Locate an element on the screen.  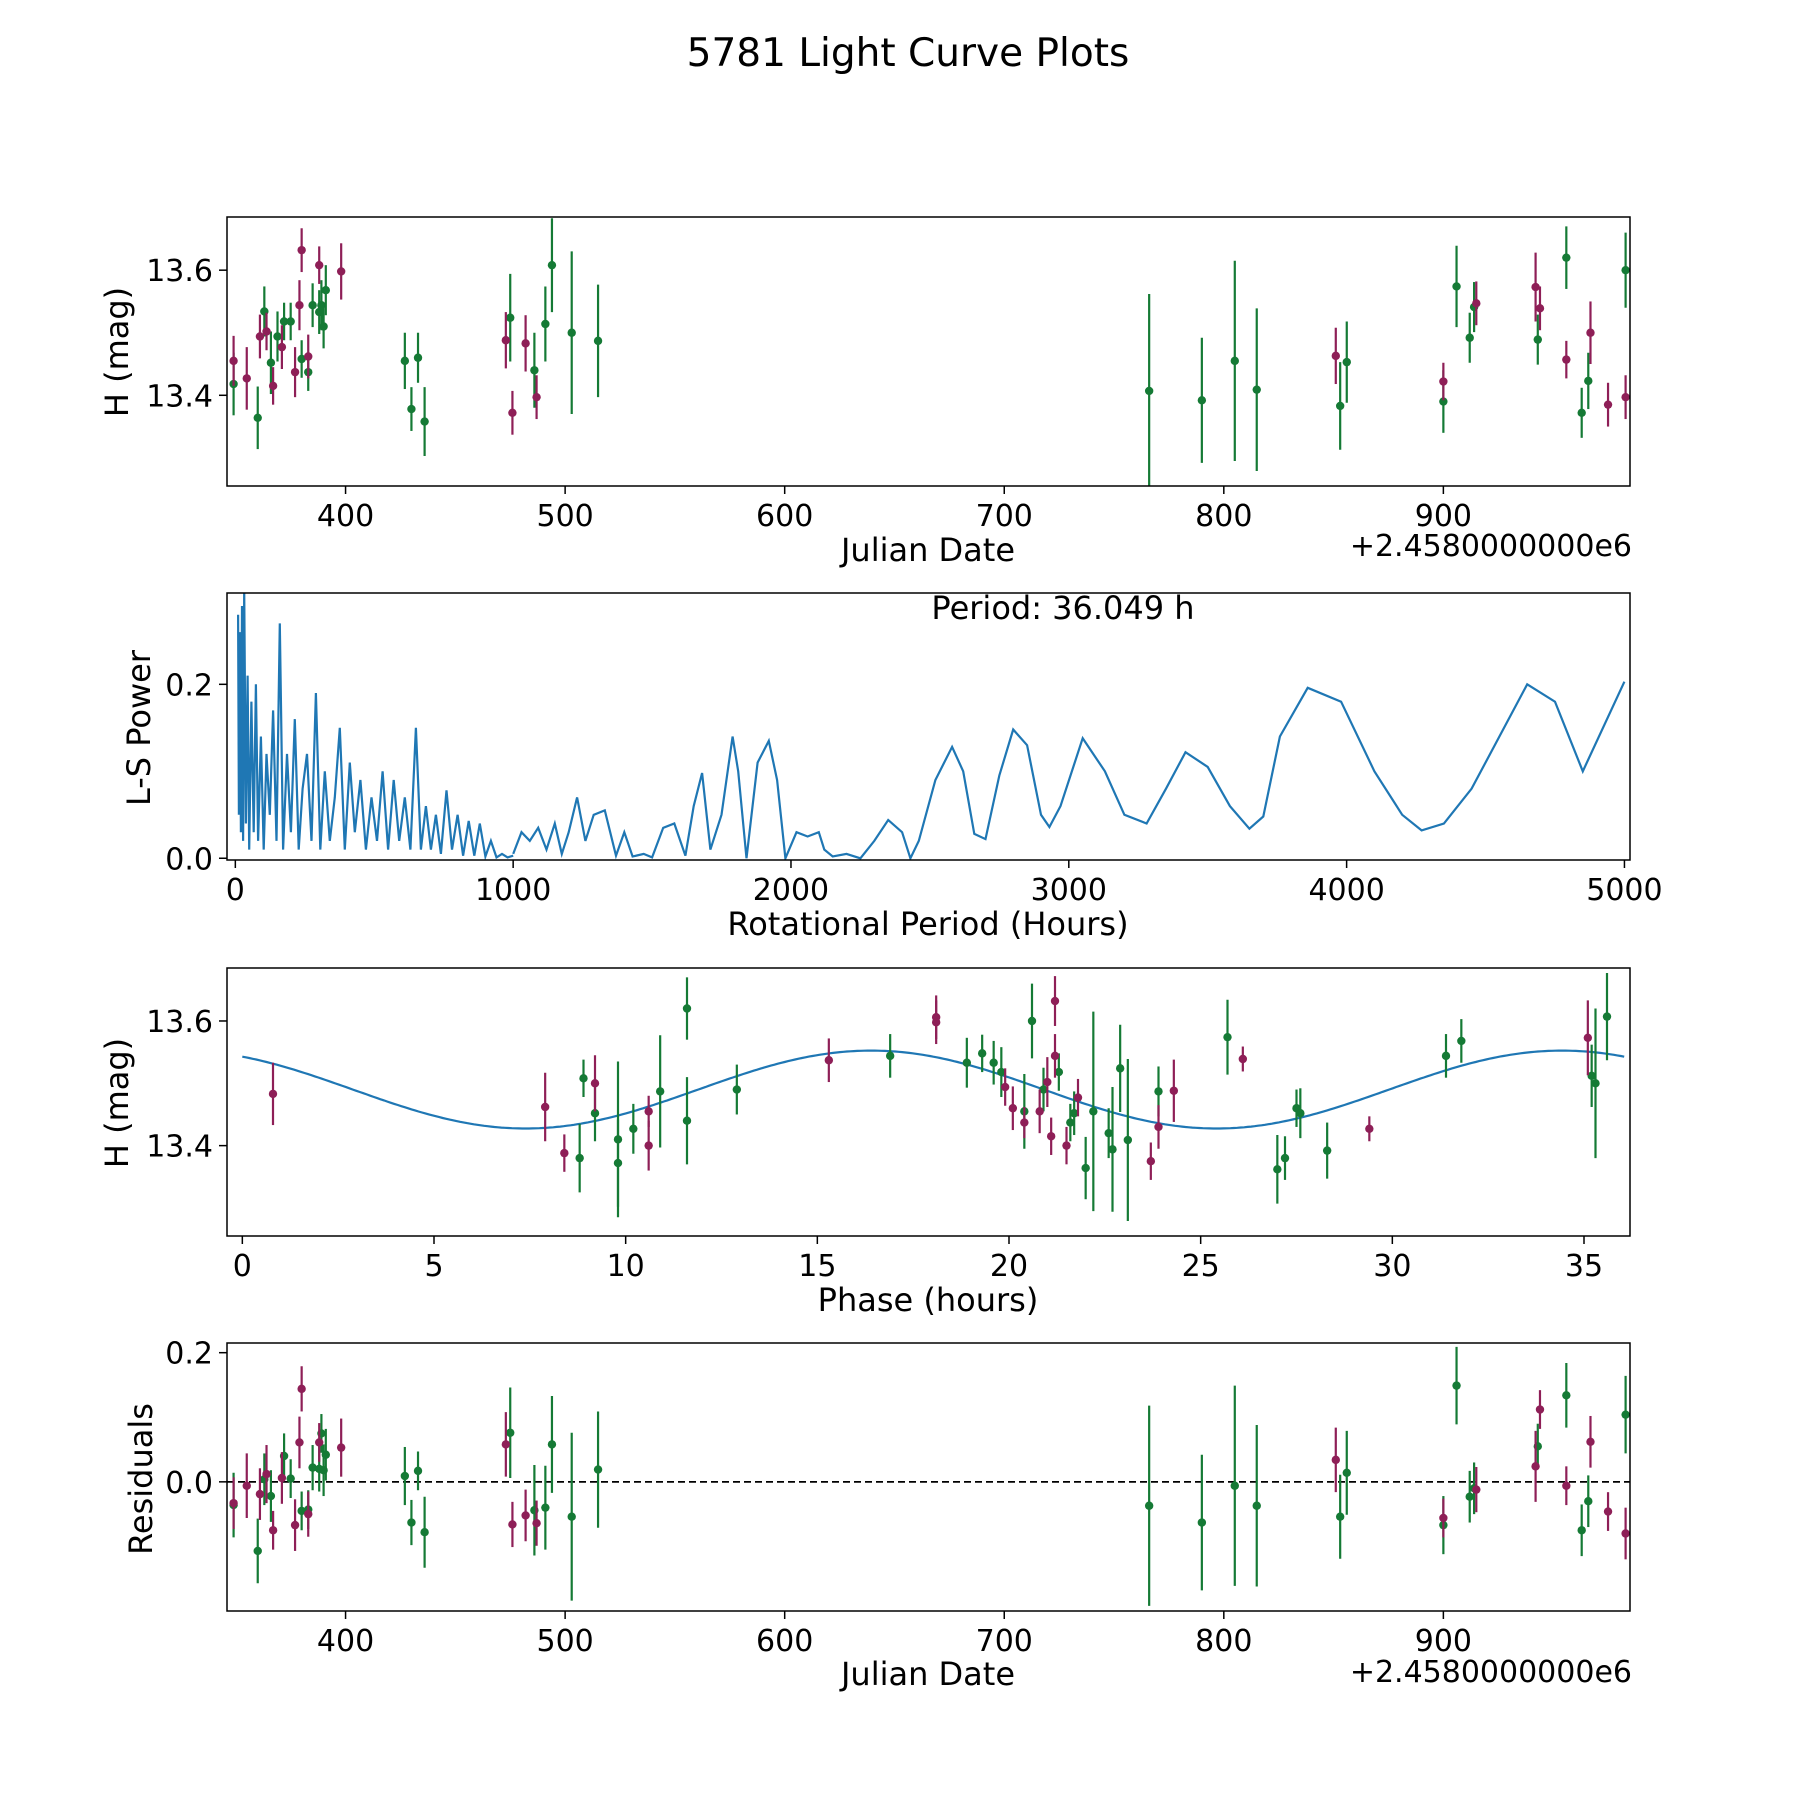
axes-frame-phased is located at coordinates (928, 1102).